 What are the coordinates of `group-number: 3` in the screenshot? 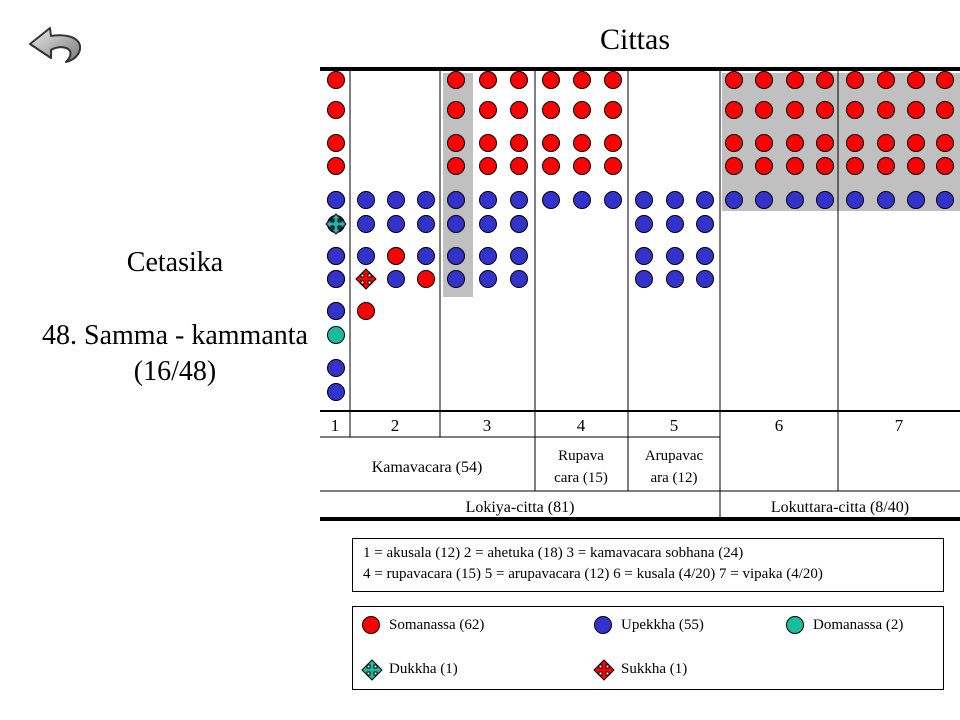 It's located at (487, 425).